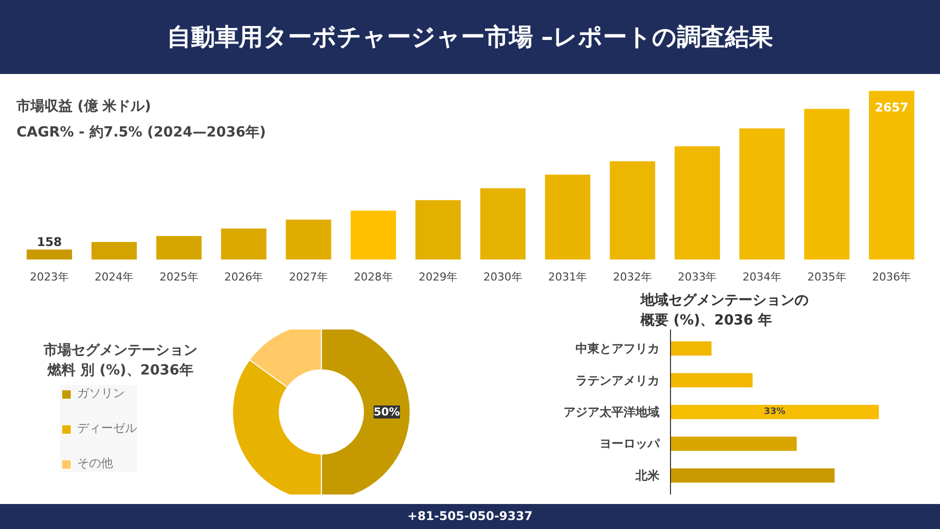 The image size is (940, 529). I want to click on y-tick-label: アジア太平洋地域, so click(612, 412).